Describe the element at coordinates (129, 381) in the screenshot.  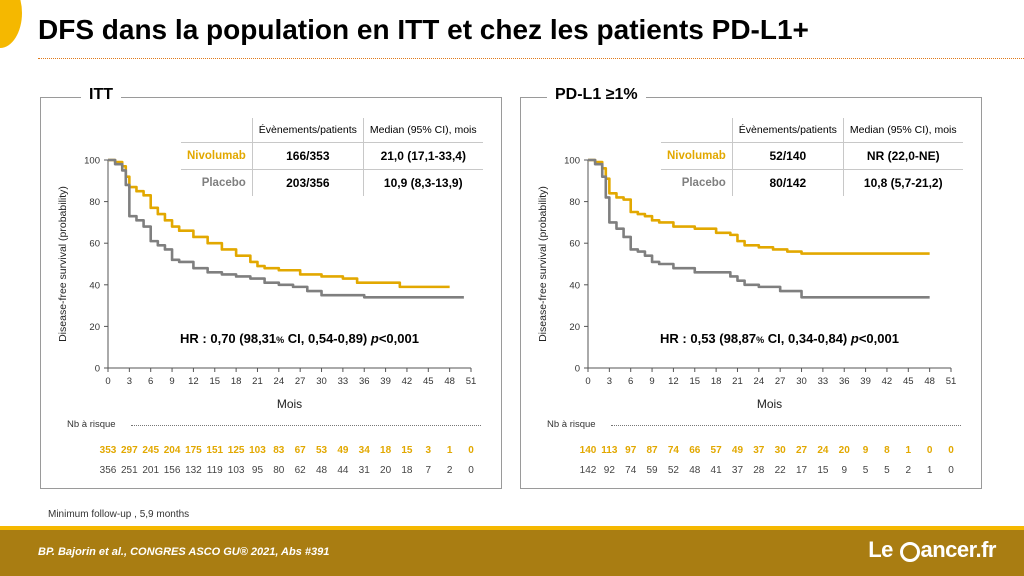
I see `x-tick-label: 3` at that location.